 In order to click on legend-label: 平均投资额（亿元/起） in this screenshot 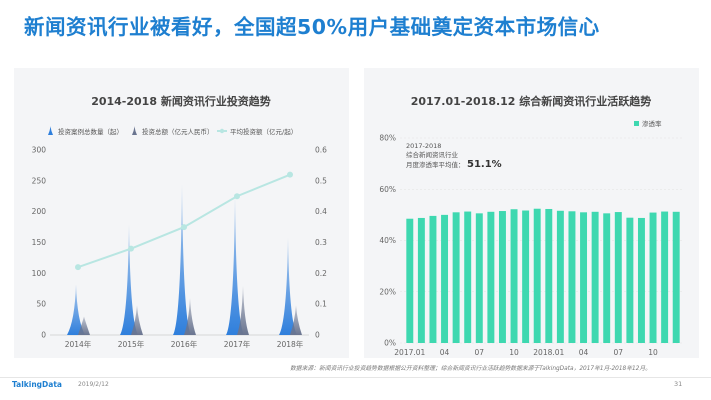, I will do `click(263, 131)`.